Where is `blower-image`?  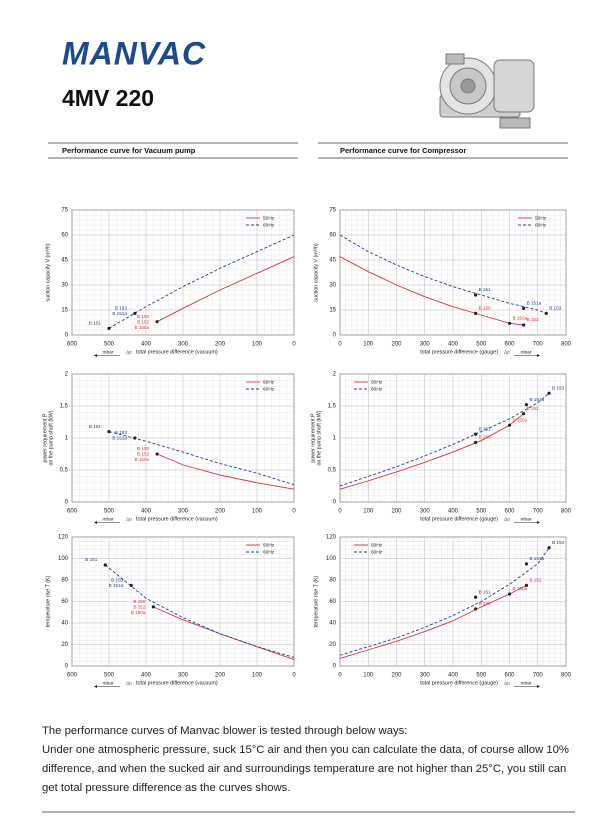 blower-image is located at coordinates (487, 91).